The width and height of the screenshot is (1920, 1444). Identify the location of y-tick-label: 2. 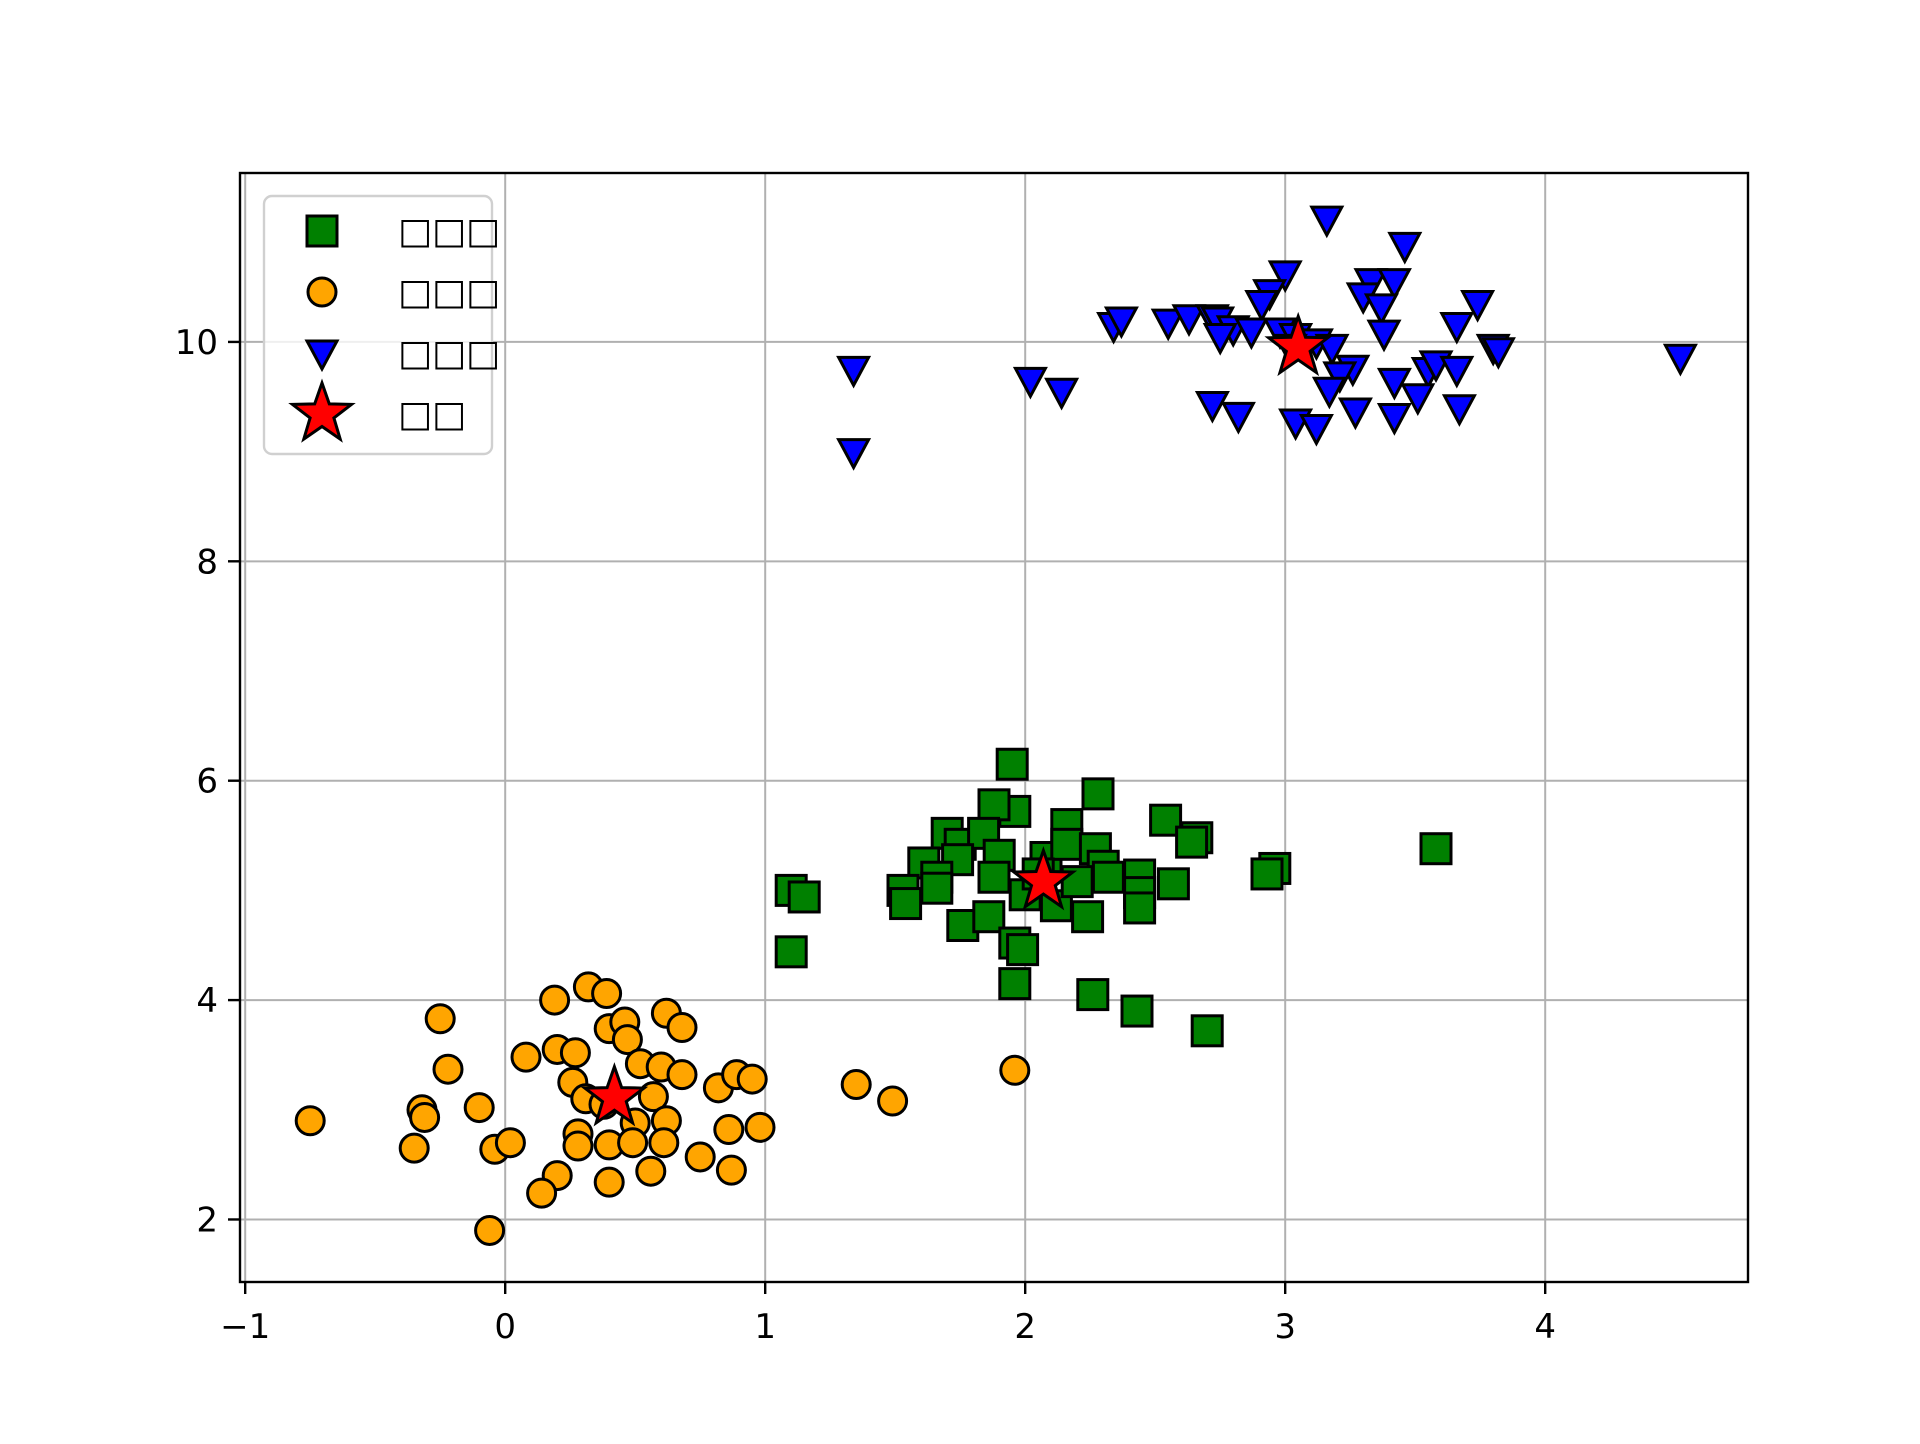
(207, 1220).